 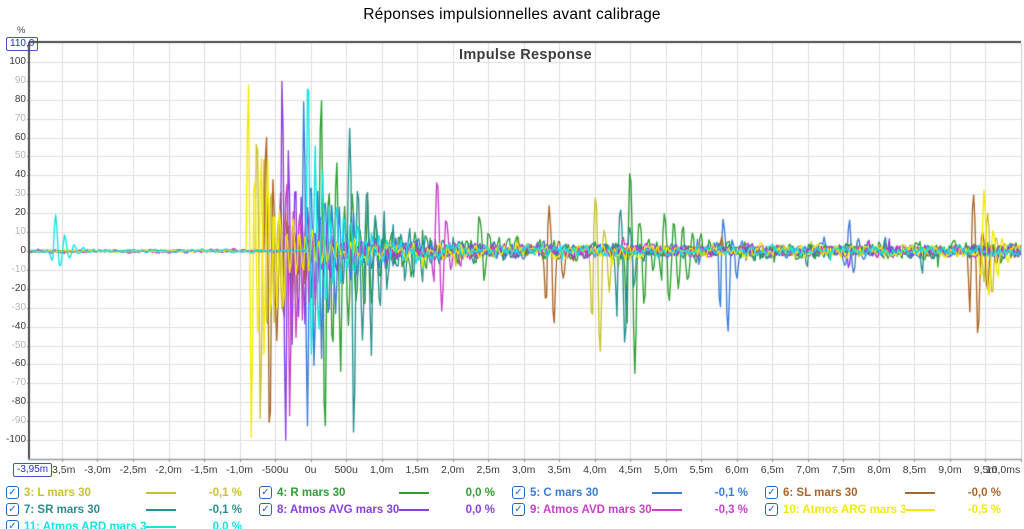 What do you see at coordinates (18, 326) in the screenshot?
I see `y-tick-label: -40` at bounding box center [18, 326].